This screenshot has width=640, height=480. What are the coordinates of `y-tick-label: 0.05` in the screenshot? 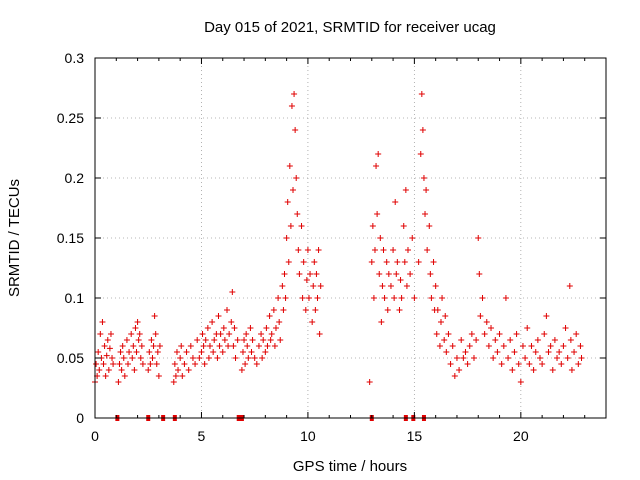 It's located at (70, 358).